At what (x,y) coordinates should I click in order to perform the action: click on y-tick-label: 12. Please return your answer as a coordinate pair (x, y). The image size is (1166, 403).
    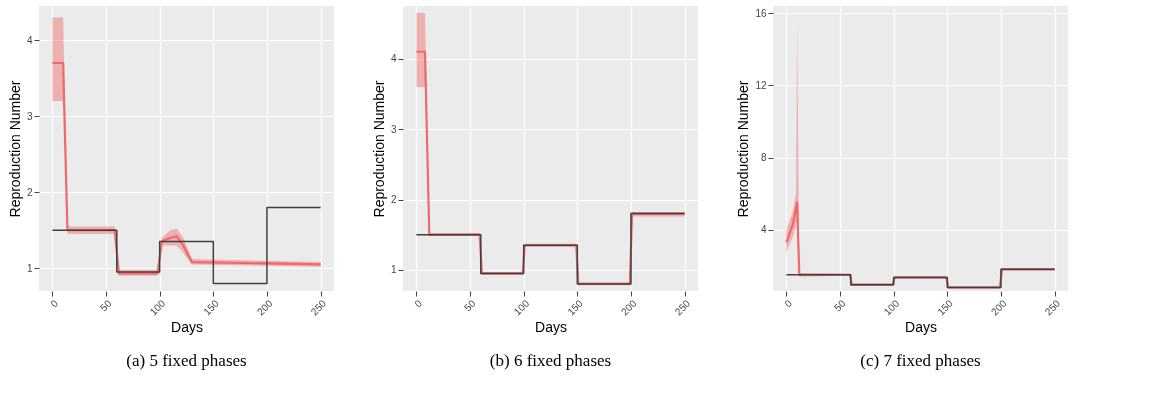
    Looking at the image, I should click on (761, 85).